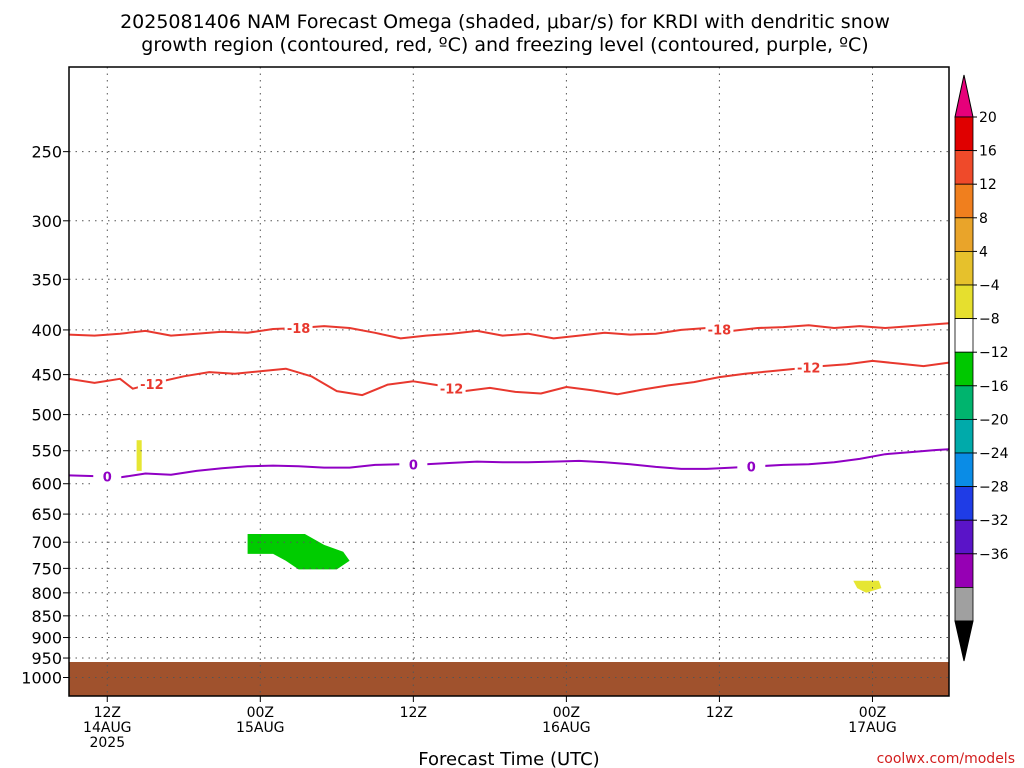  Describe the element at coordinates (964, 96) in the screenshot. I see `colorbar-top-arrow` at that location.